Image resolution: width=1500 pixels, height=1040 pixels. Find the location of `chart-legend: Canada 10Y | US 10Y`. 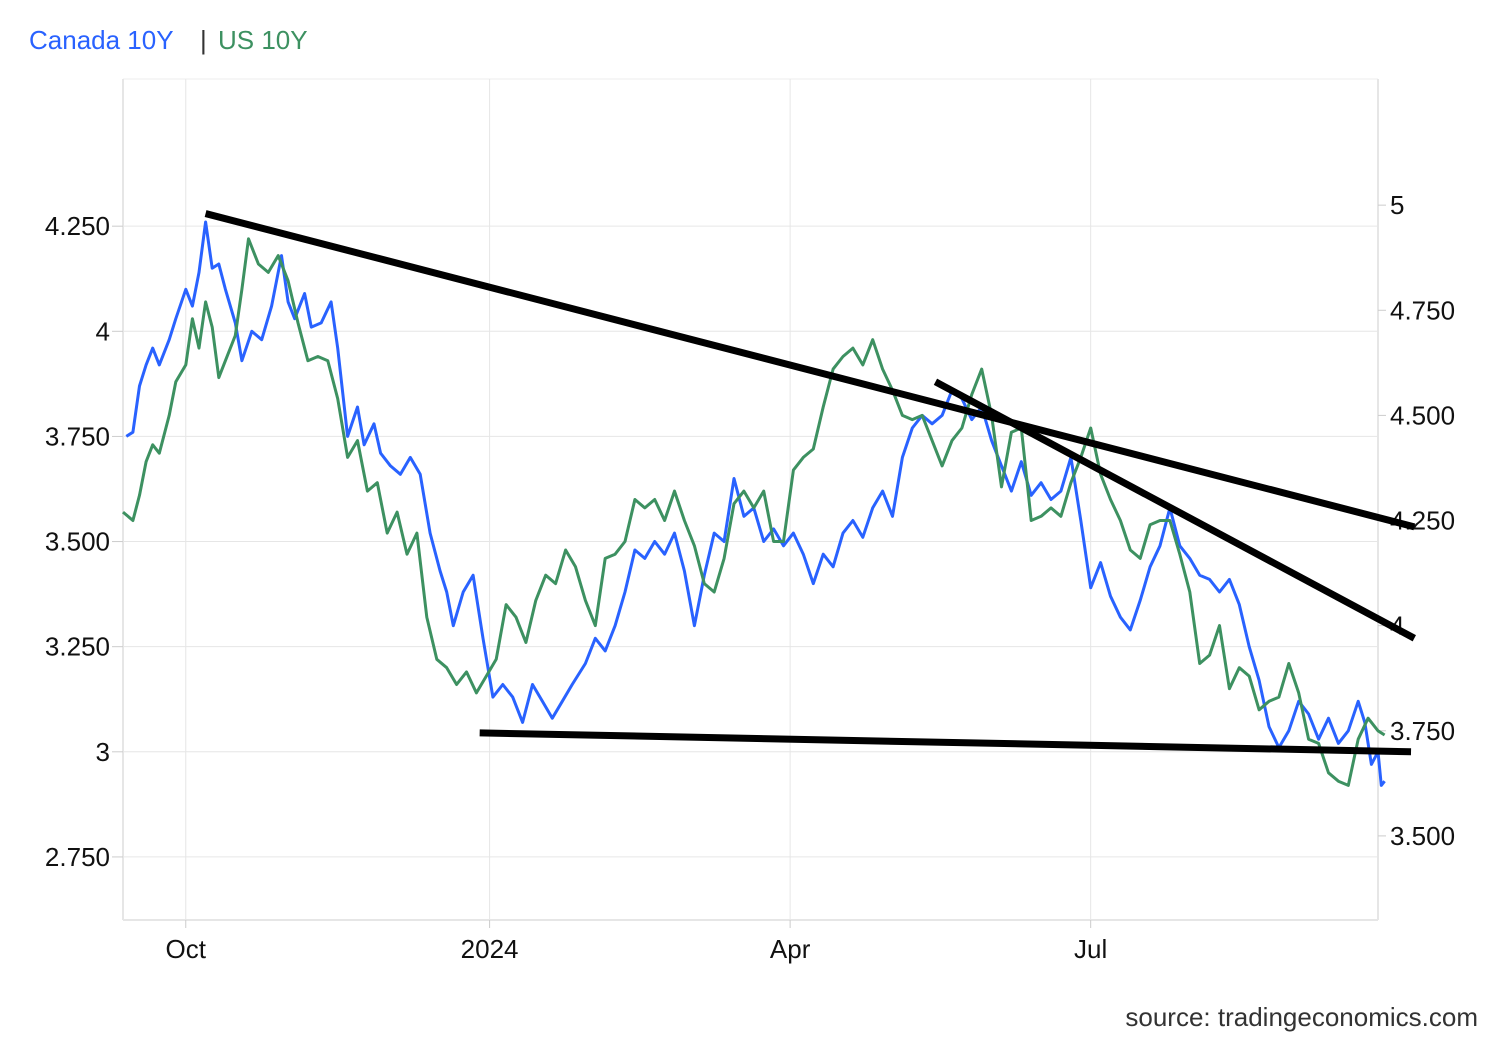

chart-legend: Canada 10Y | US 10Y is located at coordinates (168, 40).